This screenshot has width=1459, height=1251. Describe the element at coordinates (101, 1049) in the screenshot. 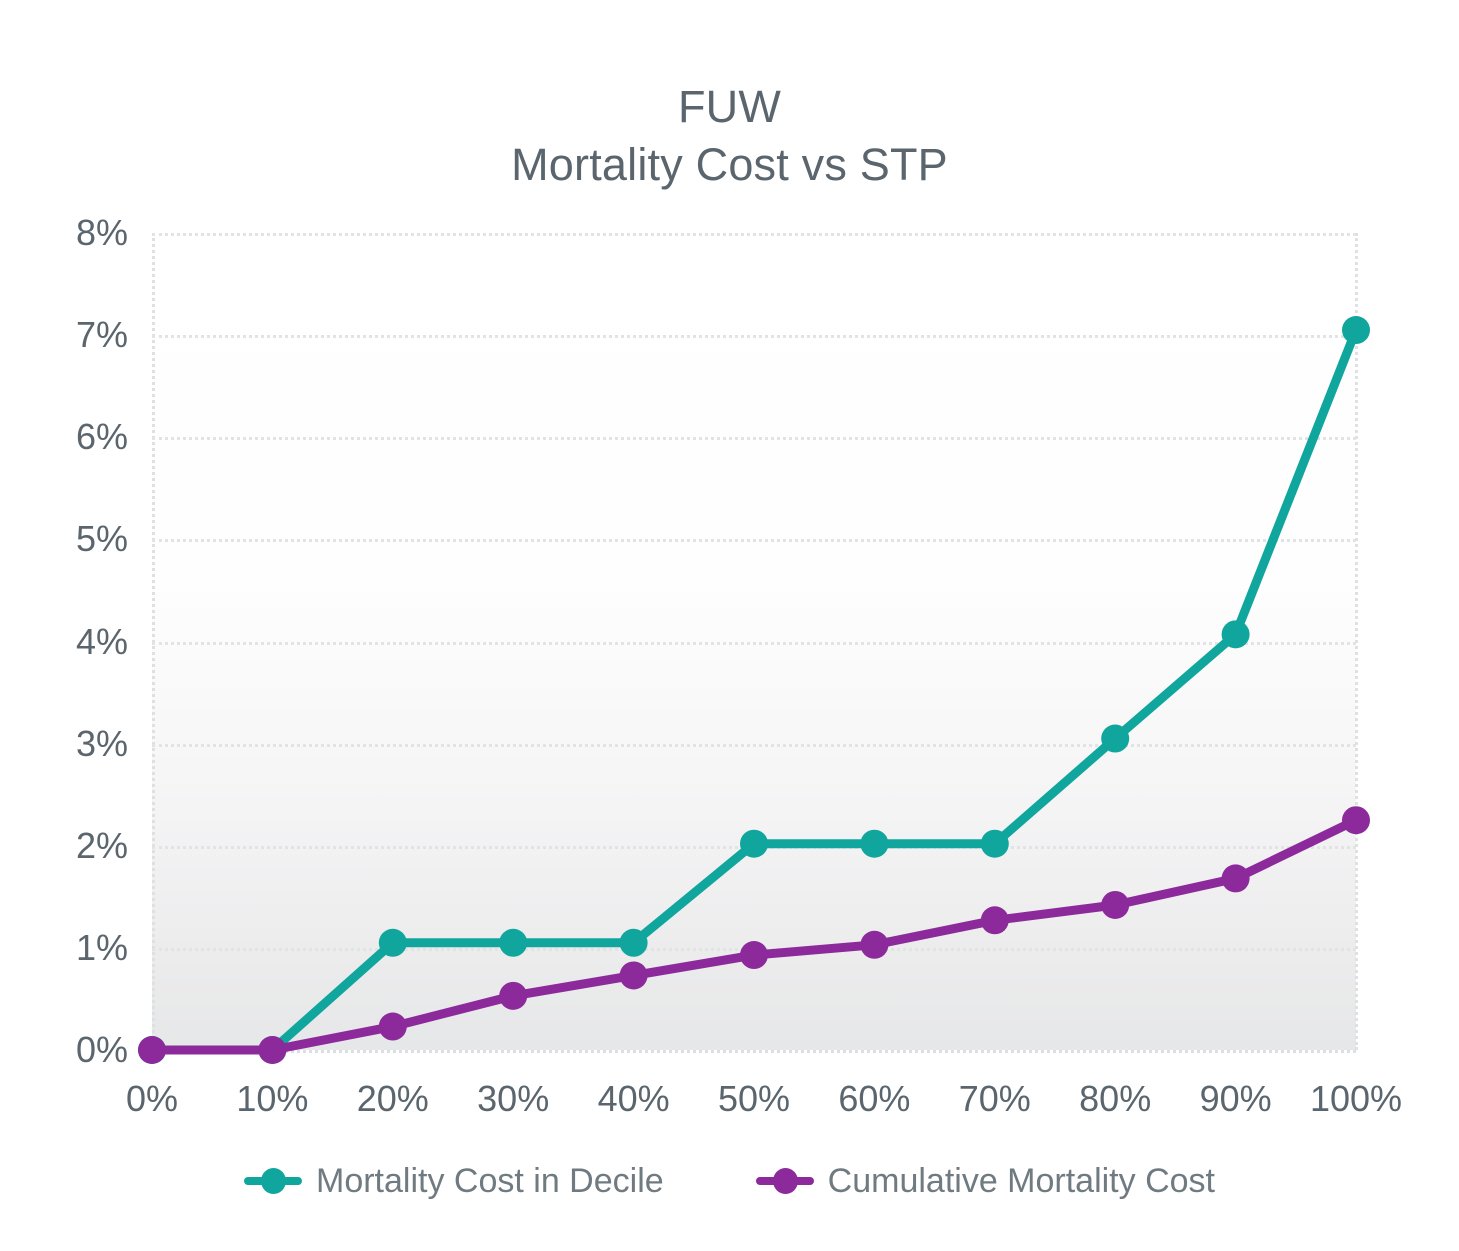

I see `y-tick-label: 0%` at that location.